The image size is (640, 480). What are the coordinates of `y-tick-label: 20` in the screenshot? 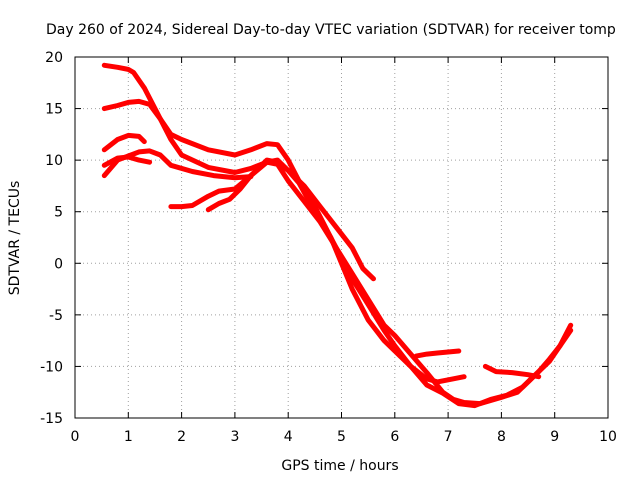 It's located at (54, 58).